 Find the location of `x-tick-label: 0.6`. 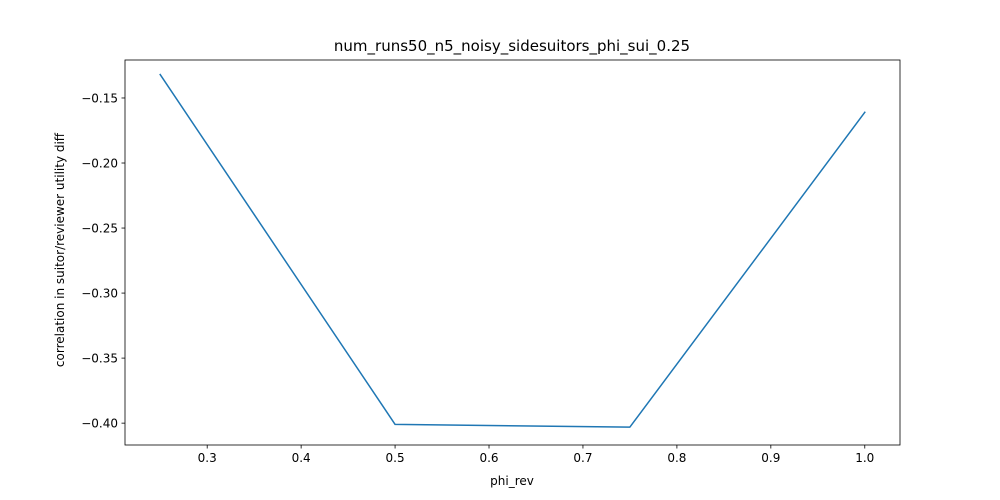

x-tick-label: 0.6 is located at coordinates (488, 458).